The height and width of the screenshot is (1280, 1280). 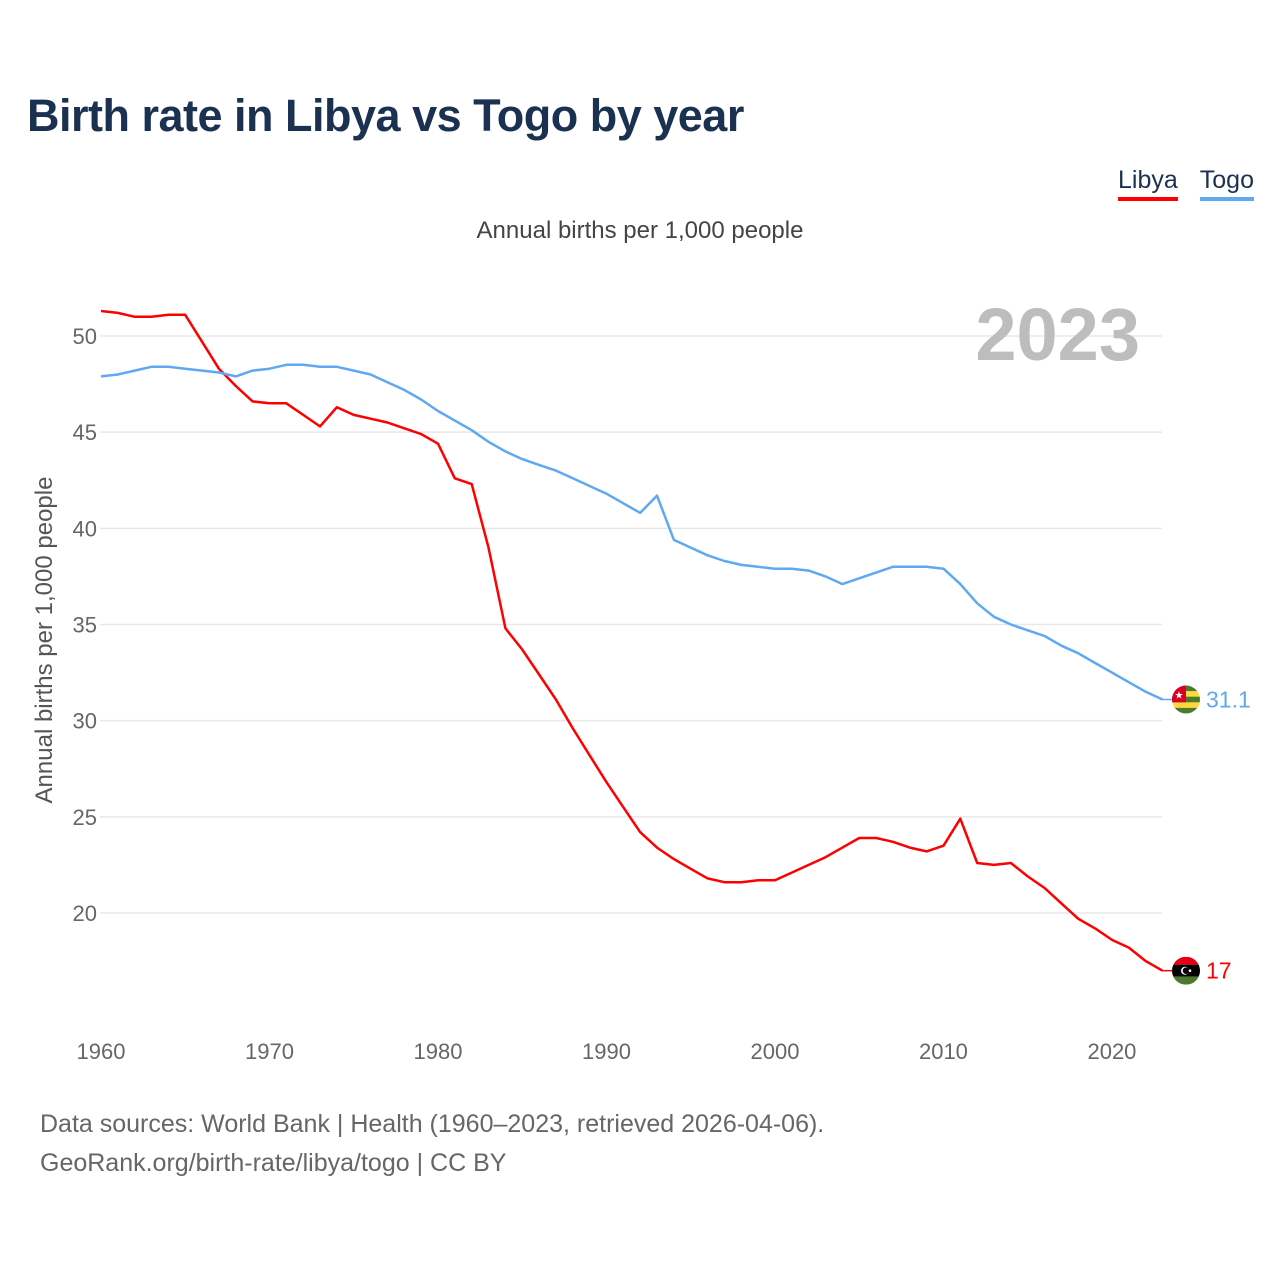 What do you see at coordinates (1186, 970) in the screenshot?
I see `libya-flag-icon` at bounding box center [1186, 970].